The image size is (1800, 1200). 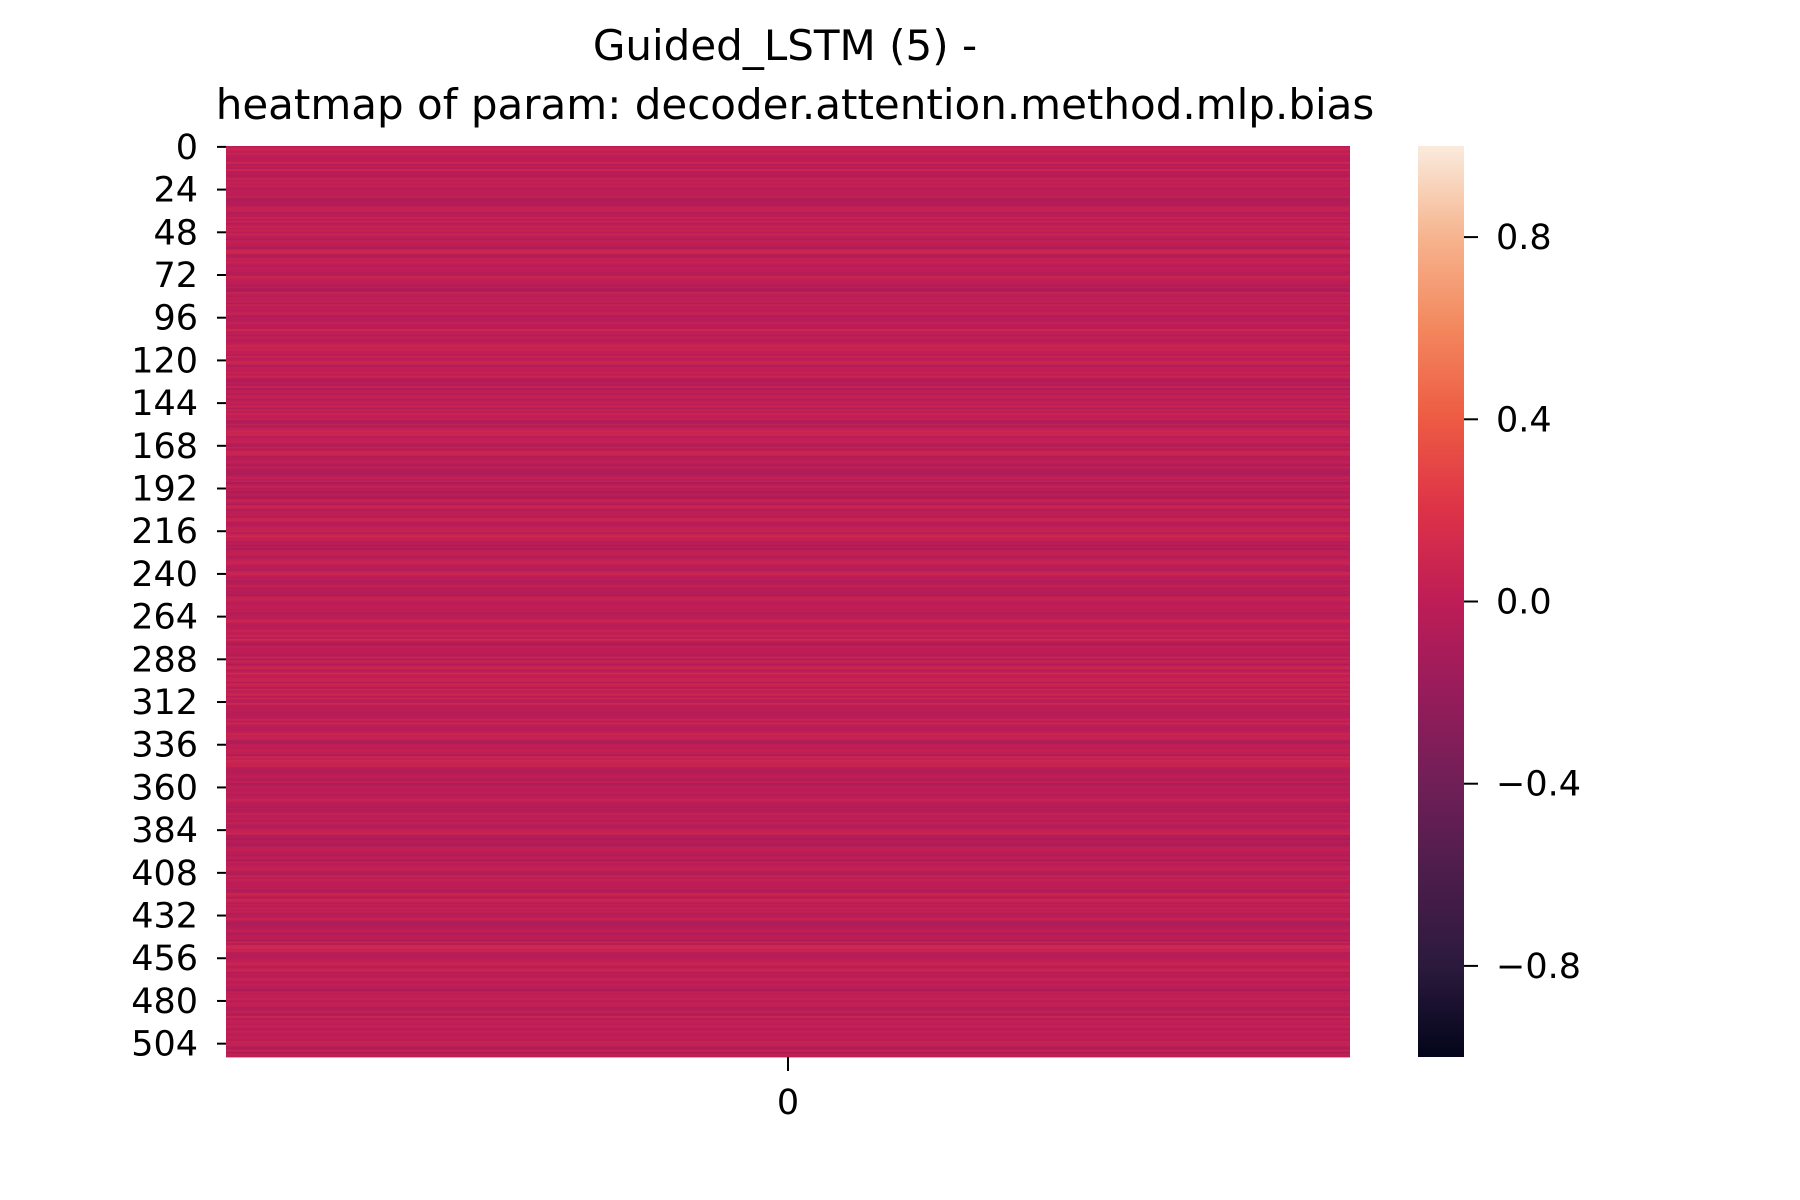 I want to click on y-tick-label: 120, so click(x=164, y=361).